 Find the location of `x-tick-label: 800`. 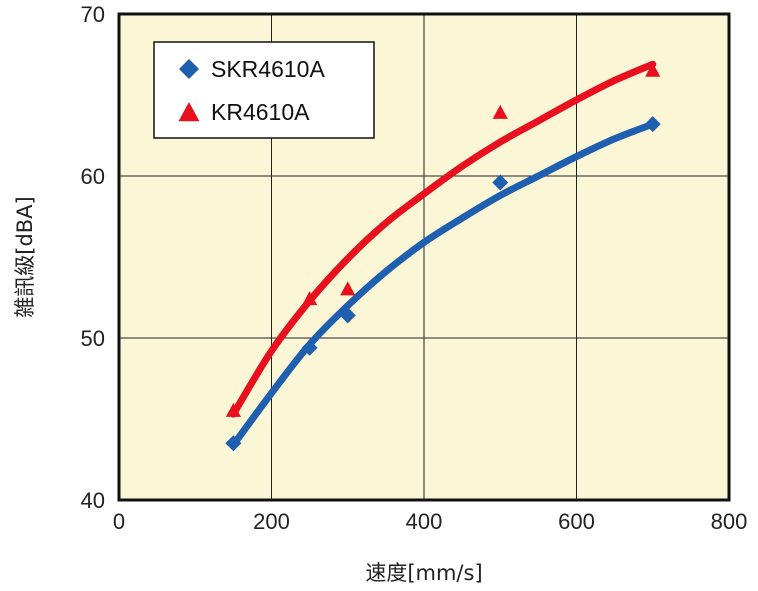

x-tick-label: 800 is located at coordinates (729, 521).